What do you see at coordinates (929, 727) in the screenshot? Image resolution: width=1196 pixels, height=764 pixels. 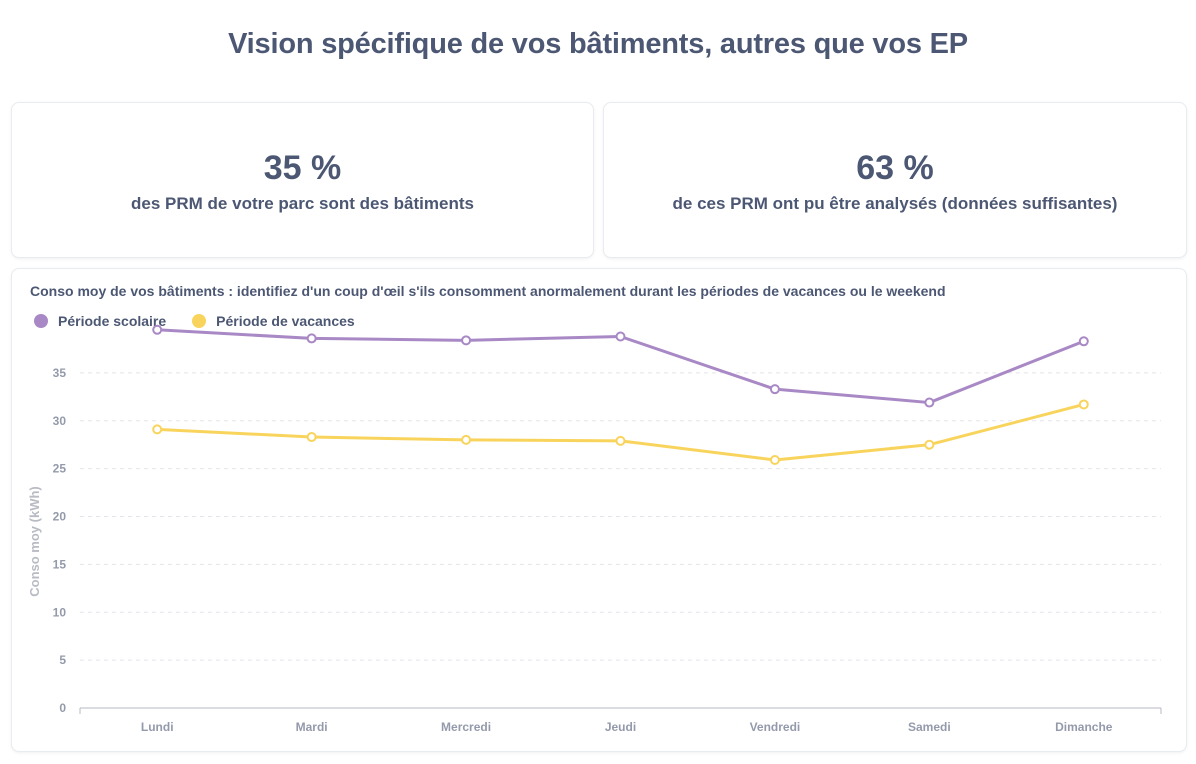 I see `x-tick-label: Samedi` at bounding box center [929, 727].